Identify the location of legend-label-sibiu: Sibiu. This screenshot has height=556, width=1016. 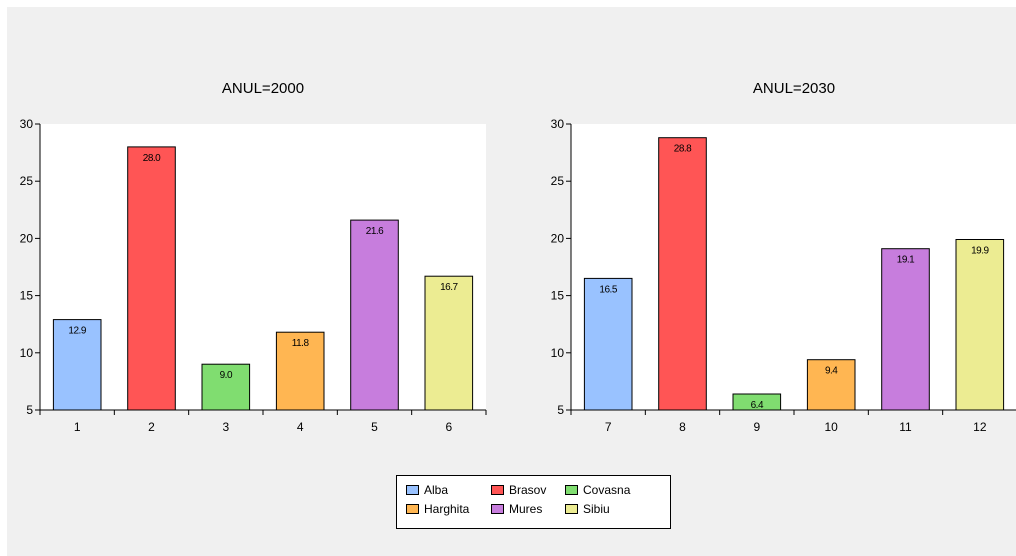
(596, 509).